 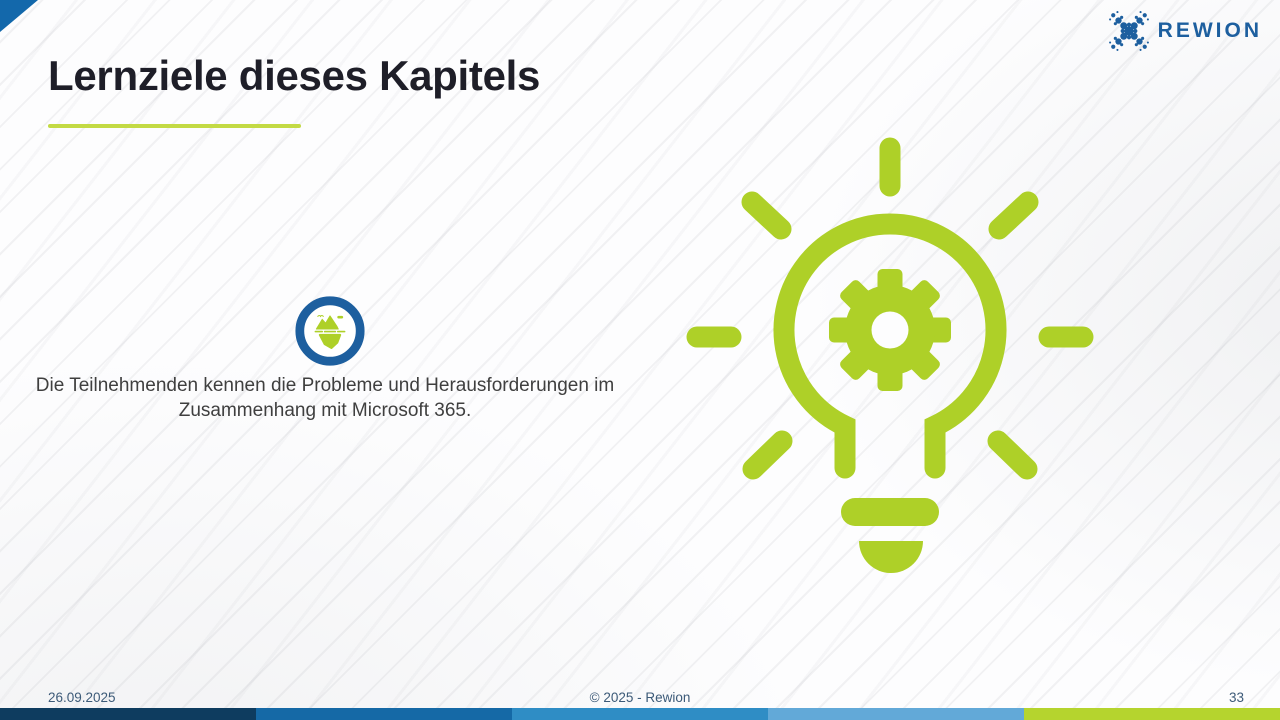 I want to click on gear-icon, so click(x=890, y=330).